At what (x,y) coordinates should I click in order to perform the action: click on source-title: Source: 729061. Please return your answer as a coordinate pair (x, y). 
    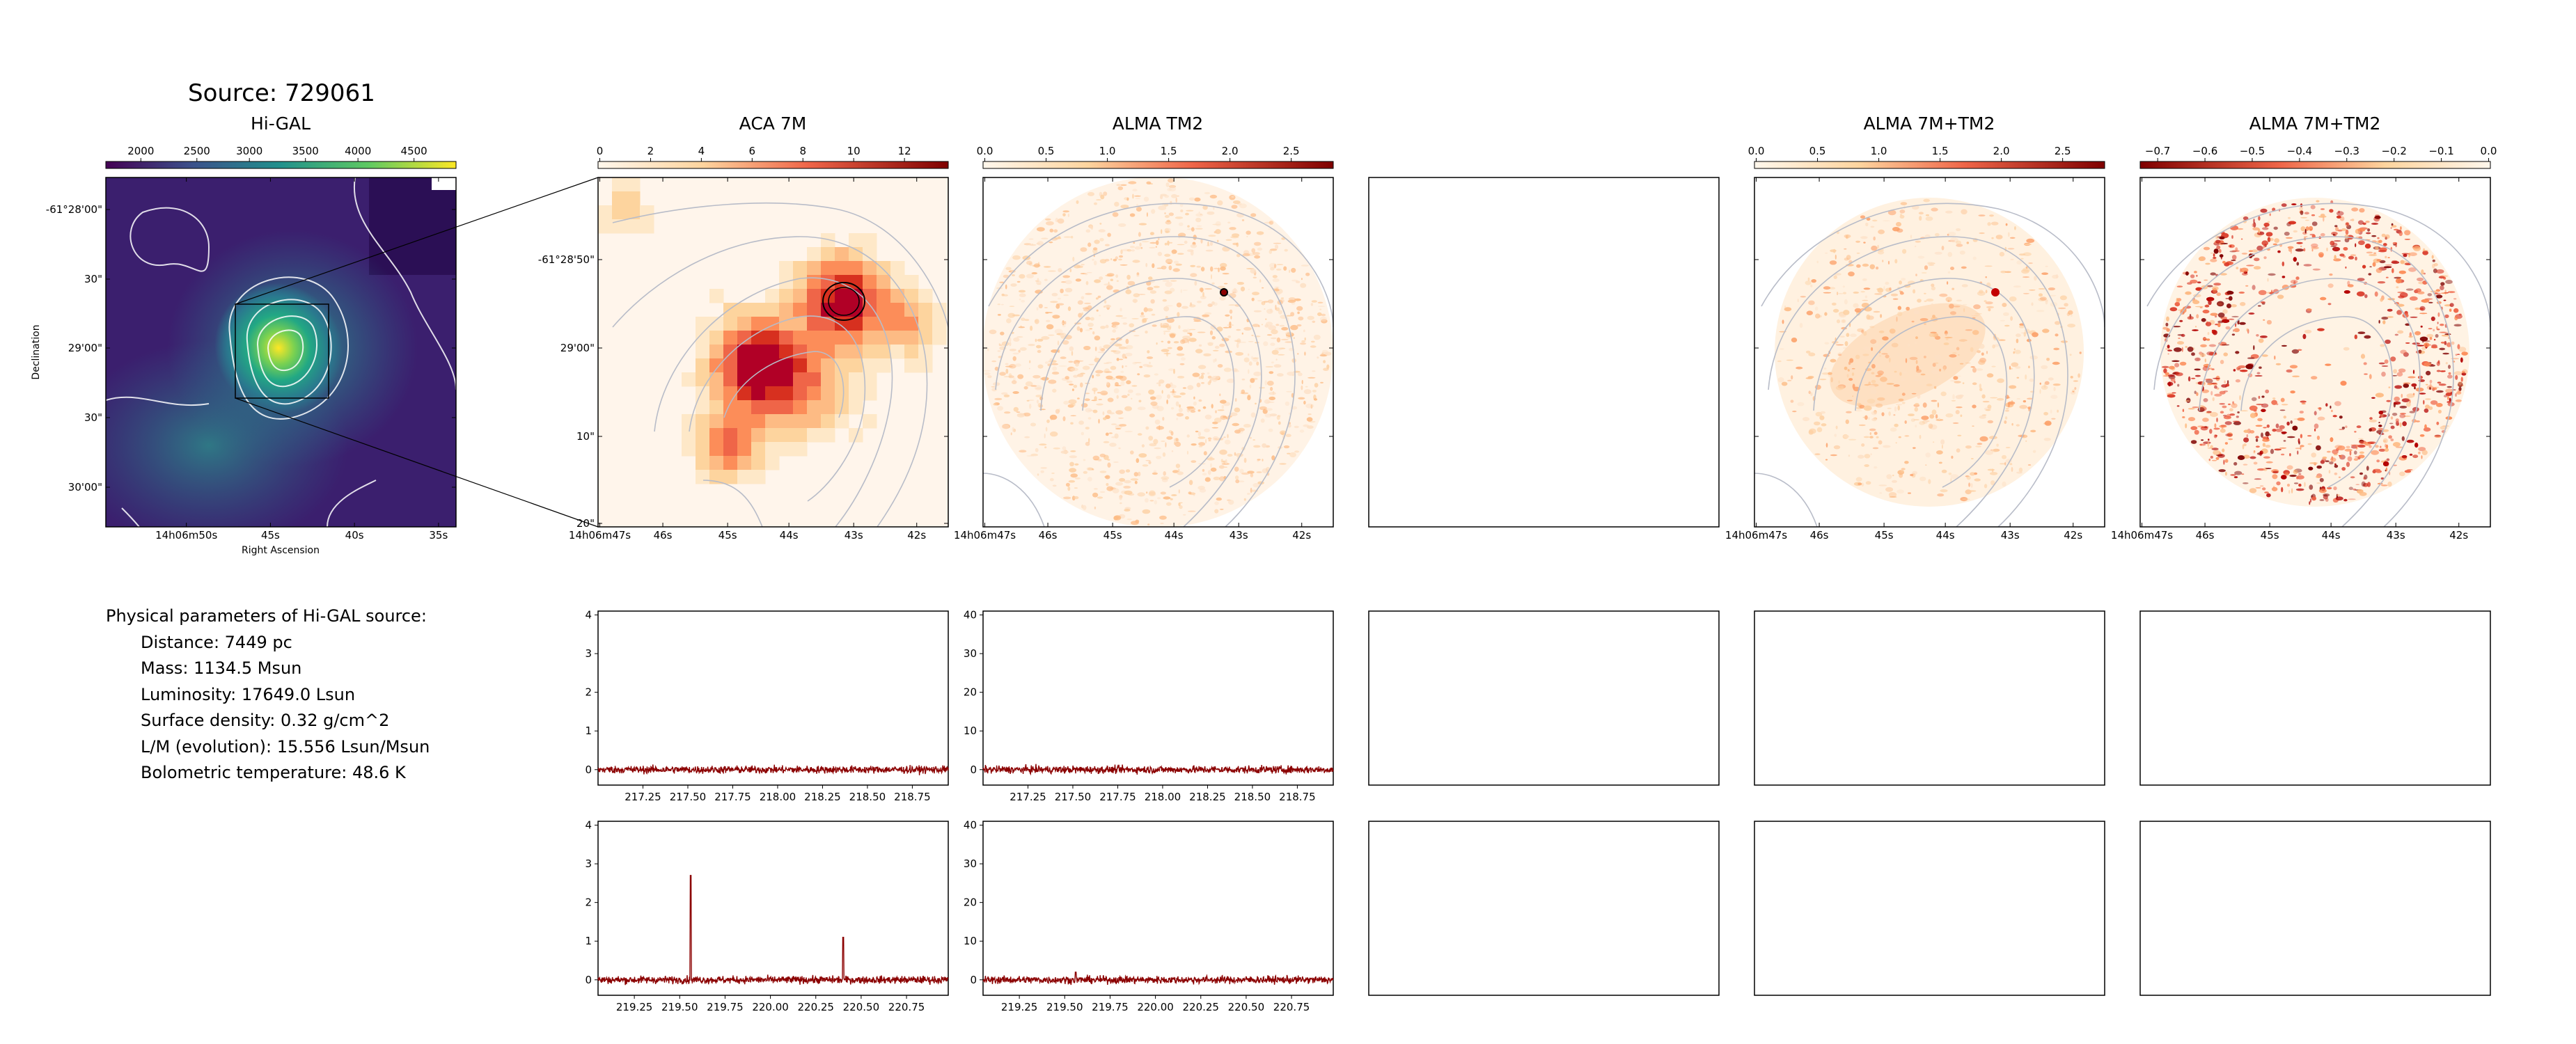
    Looking at the image, I should click on (281, 93).